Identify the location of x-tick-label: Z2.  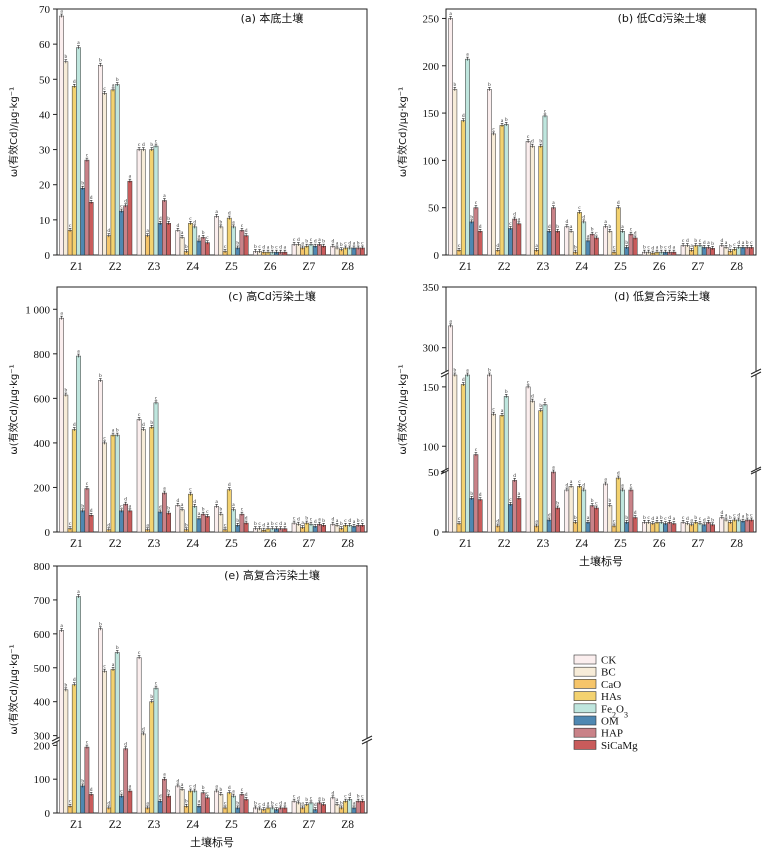
(115, 825).